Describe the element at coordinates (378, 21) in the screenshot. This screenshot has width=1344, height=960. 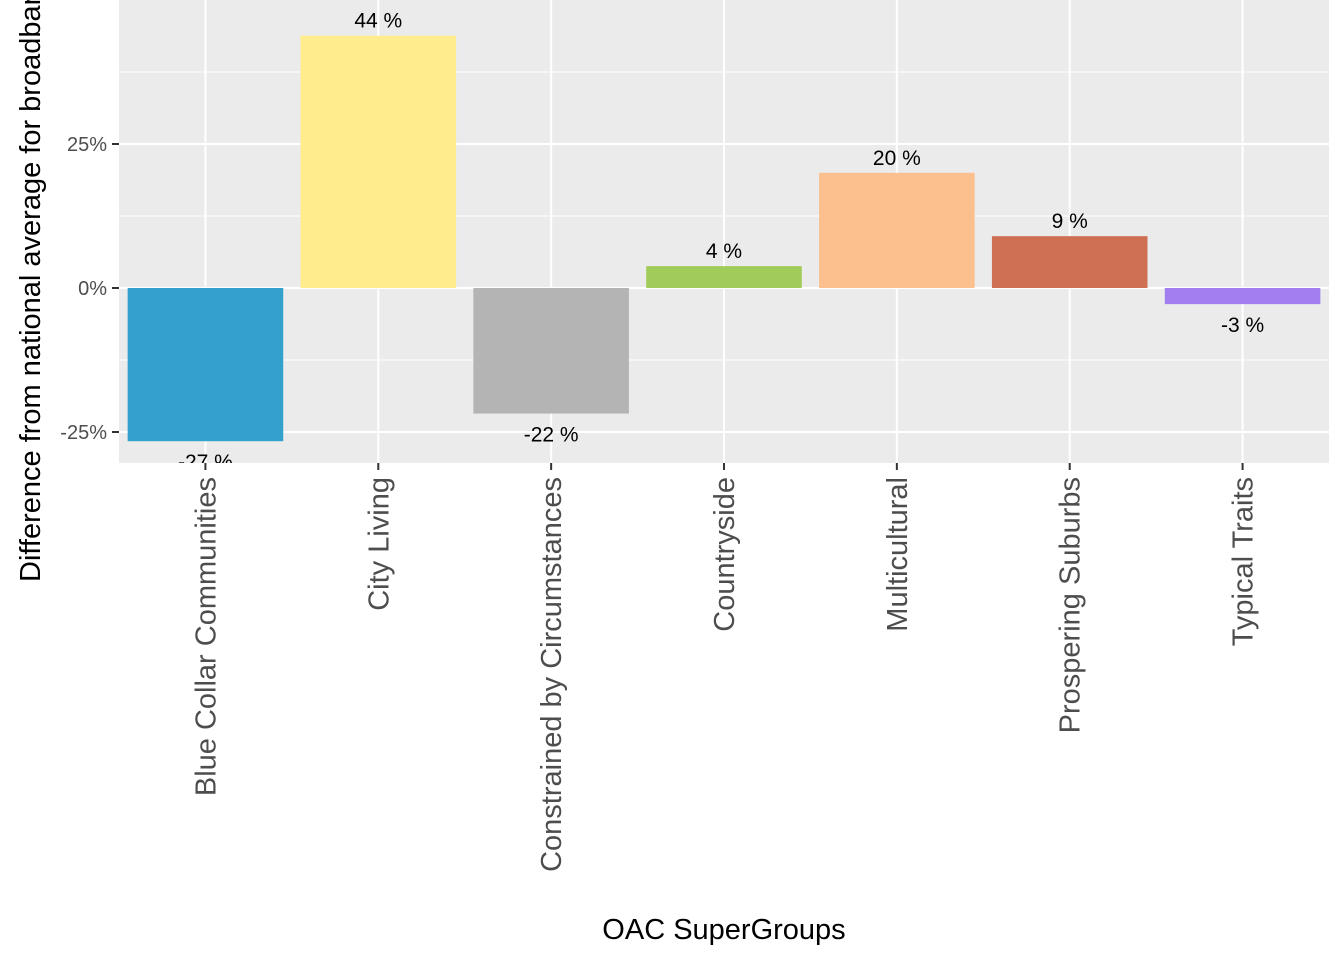
I see `data-label: 44 %` at that location.